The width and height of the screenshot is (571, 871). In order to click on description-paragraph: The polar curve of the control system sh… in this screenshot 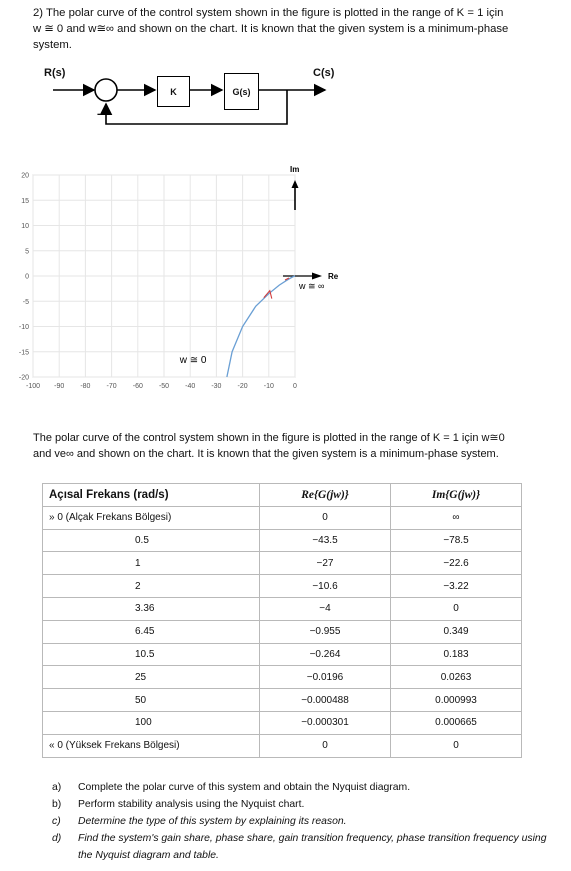, I will do `click(298, 446)`.